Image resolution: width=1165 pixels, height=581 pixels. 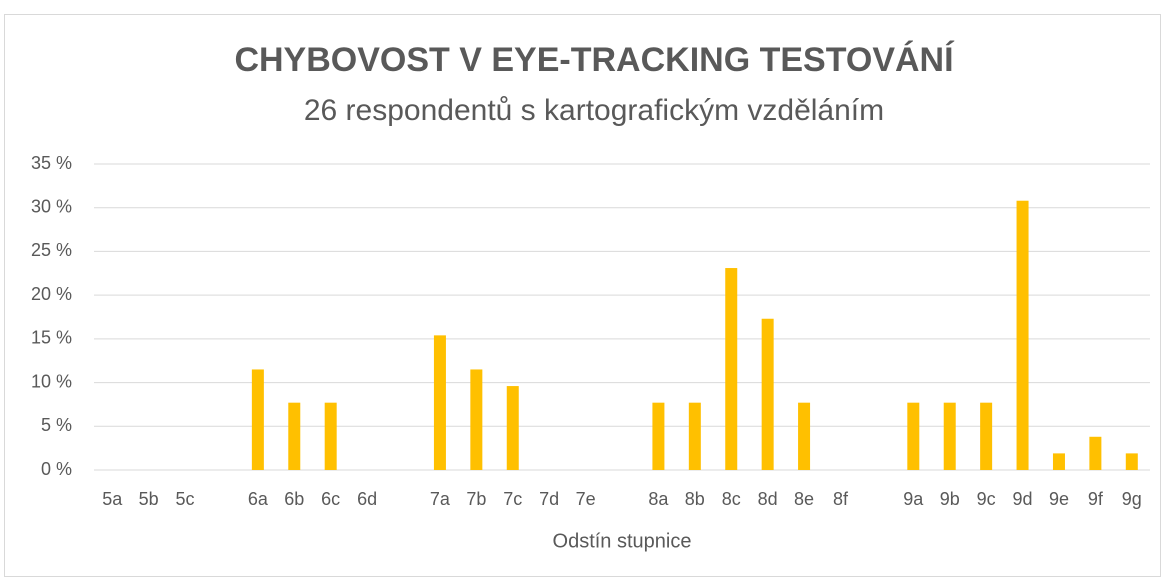 What do you see at coordinates (913, 499) in the screenshot?
I see `x-tick-label: 9a` at bounding box center [913, 499].